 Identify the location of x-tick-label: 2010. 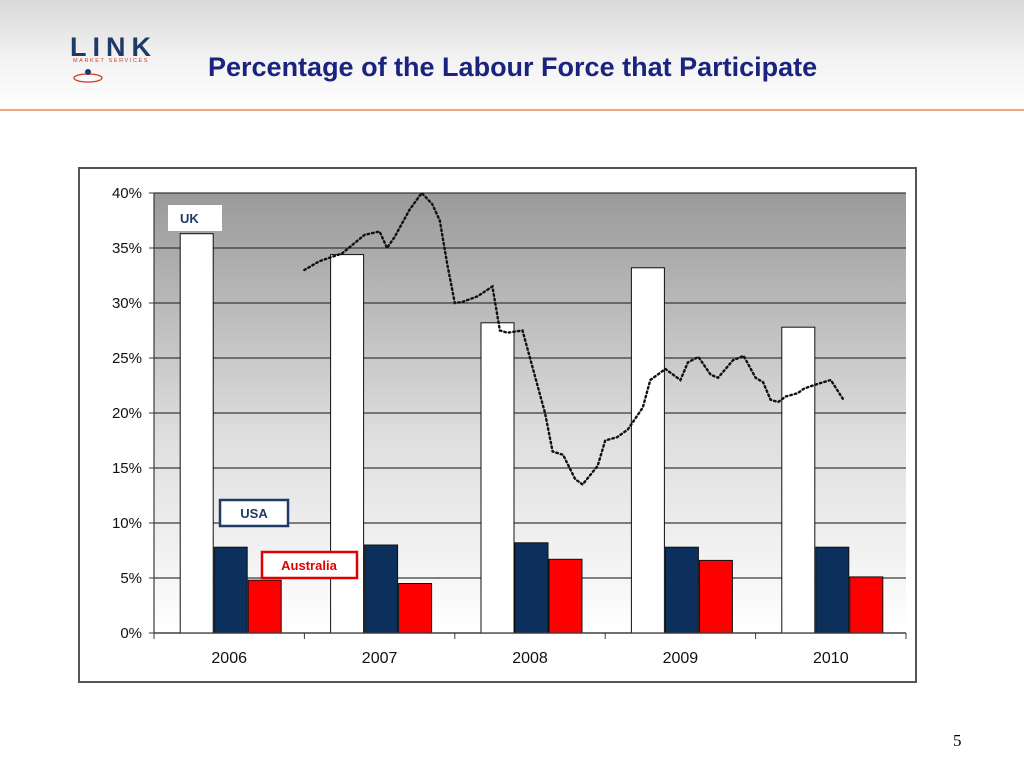
(831, 658).